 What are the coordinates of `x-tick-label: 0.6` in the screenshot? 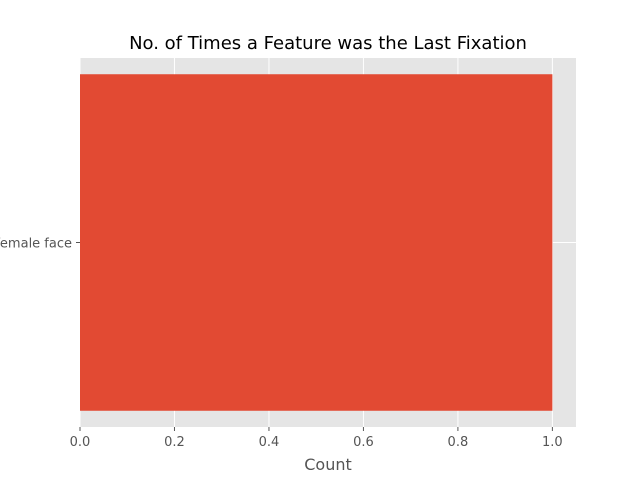 It's located at (363, 442).